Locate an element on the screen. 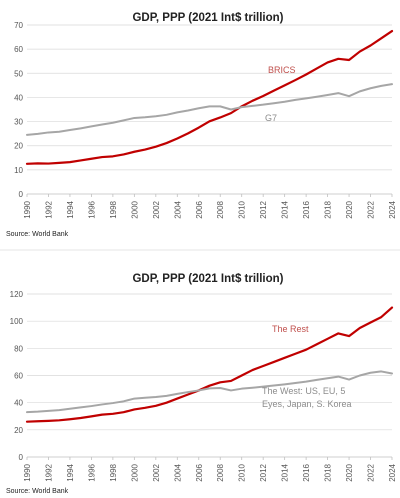  y-tick-label: 100 is located at coordinates (17, 321).